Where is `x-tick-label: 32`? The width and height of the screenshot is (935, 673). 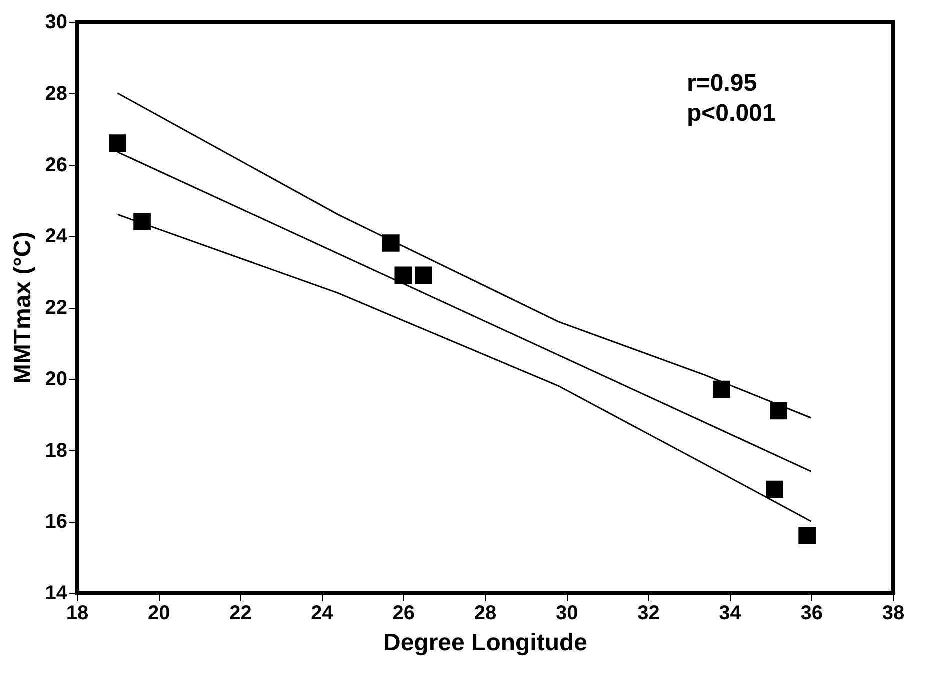
x-tick-label: 32 is located at coordinates (649, 613).